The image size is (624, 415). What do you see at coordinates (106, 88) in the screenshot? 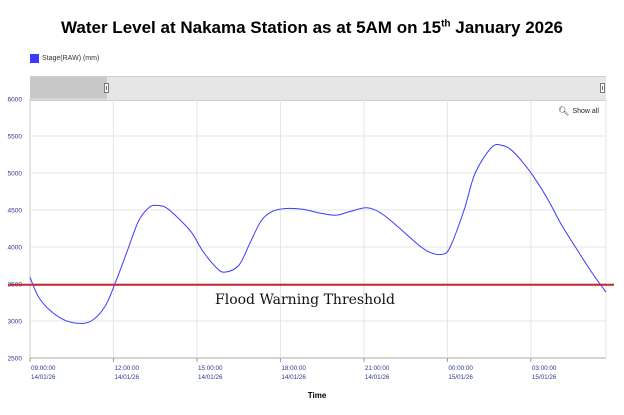
I see `navigator-left-handle` at bounding box center [106, 88].